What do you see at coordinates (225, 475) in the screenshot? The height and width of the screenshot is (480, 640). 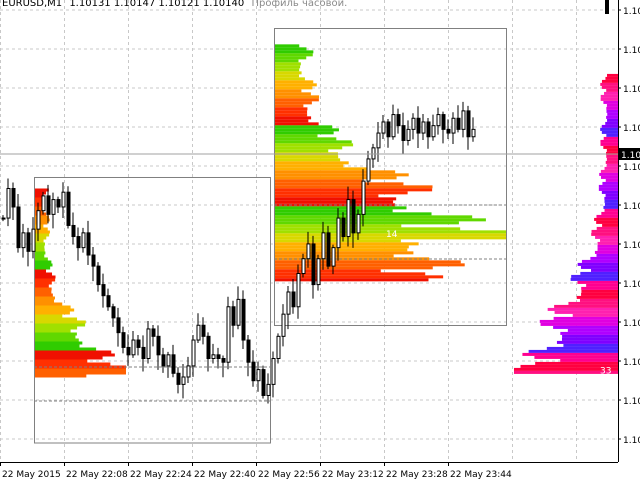 I see `x-tick-label: 22 May 22:40` at bounding box center [225, 475].